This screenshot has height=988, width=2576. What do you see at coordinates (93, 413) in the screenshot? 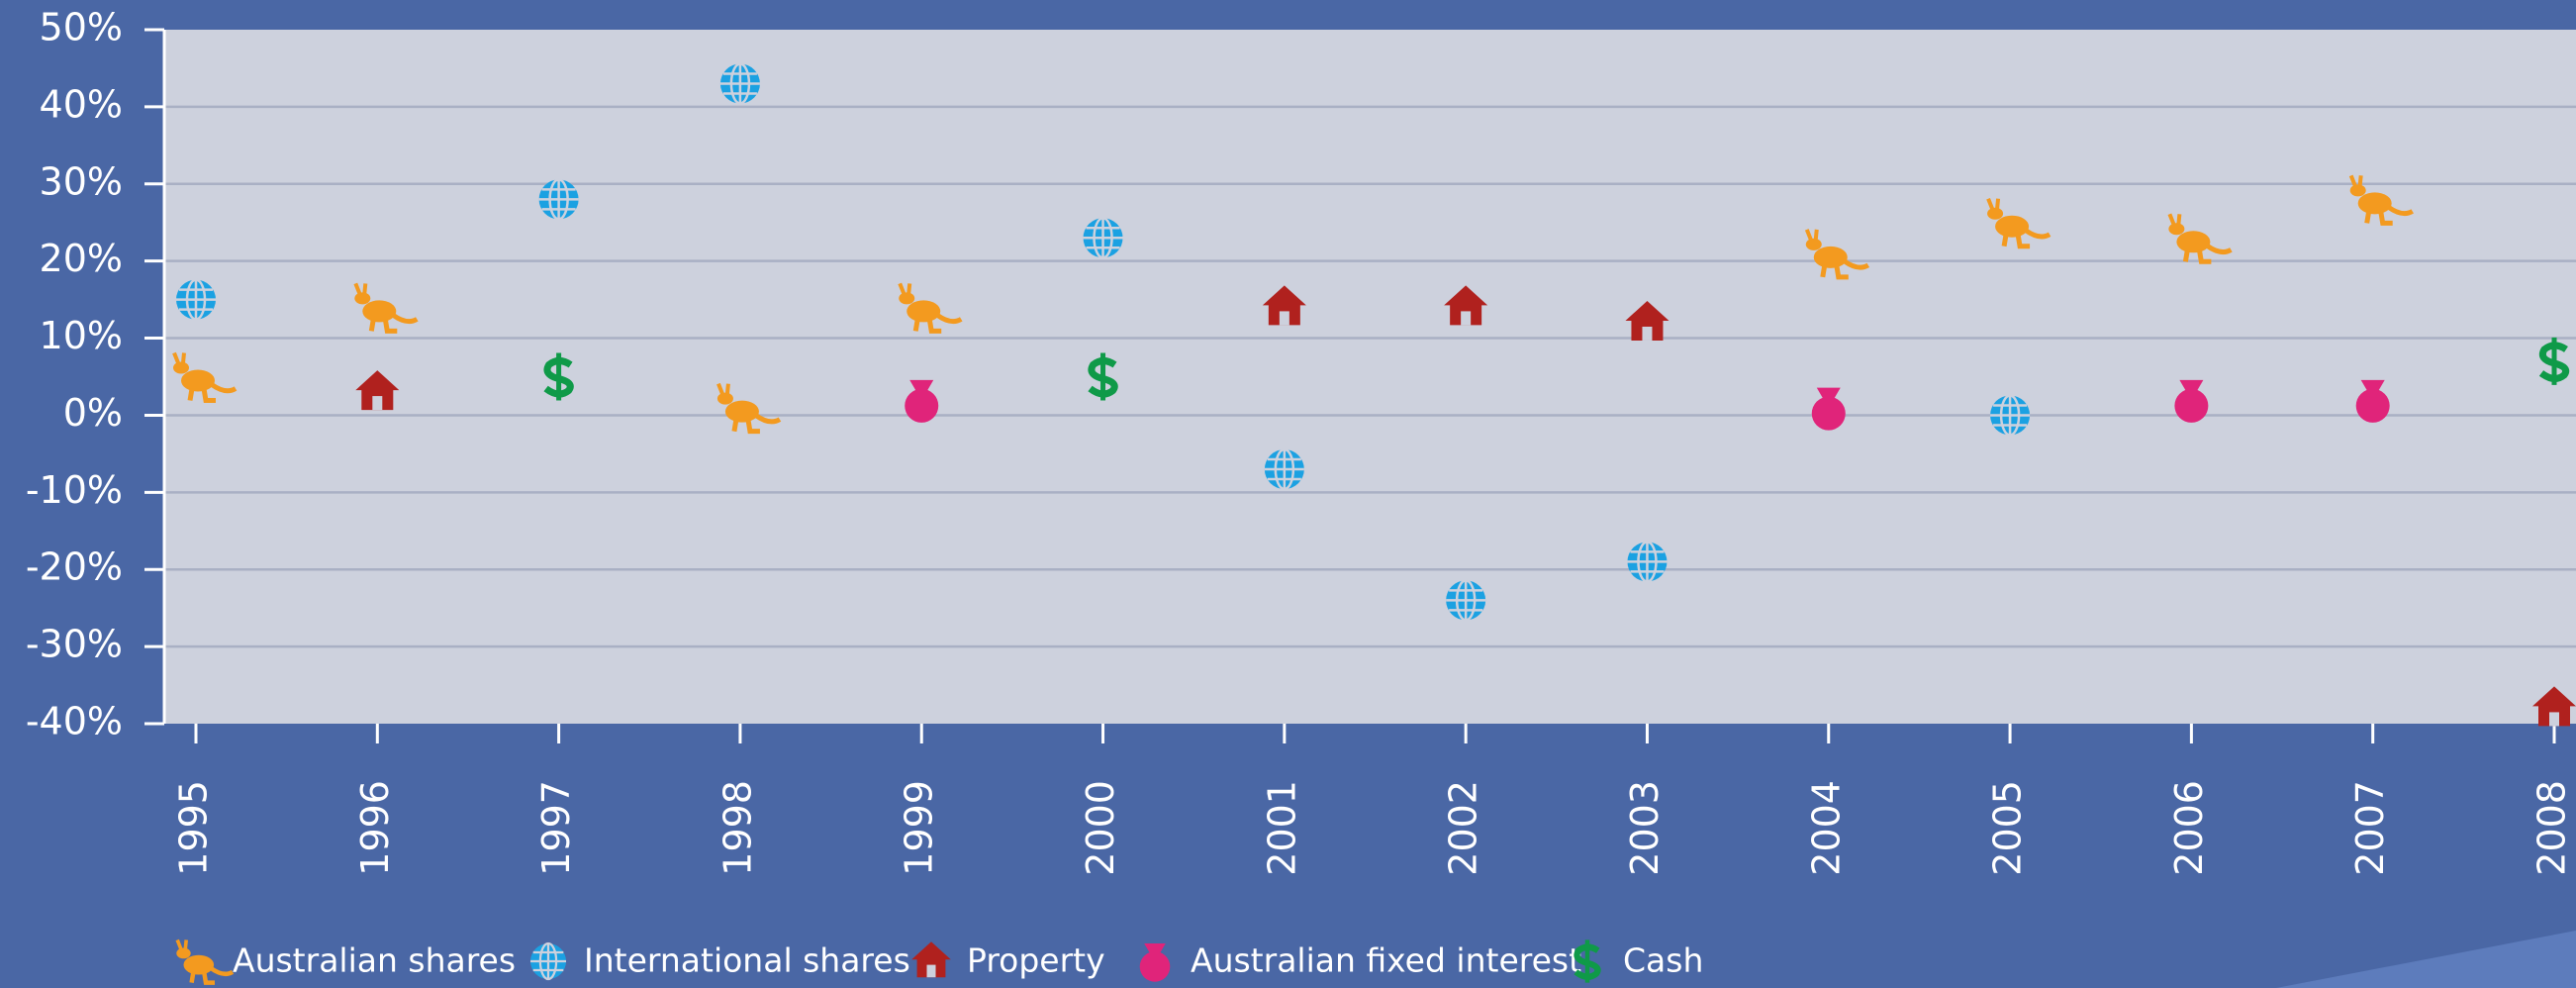
I see `y-tick-label: 0%` at bounding box center [93, 413].